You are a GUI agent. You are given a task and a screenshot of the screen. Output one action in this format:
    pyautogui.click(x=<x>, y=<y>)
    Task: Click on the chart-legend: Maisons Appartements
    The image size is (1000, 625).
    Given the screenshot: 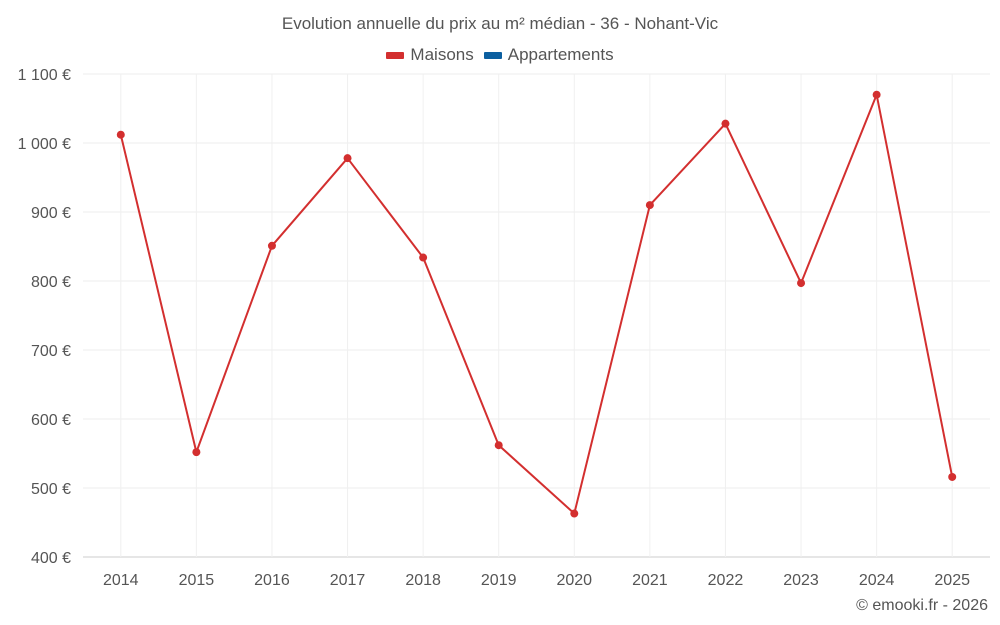 What is the action you would take?
    pyautogui.click(x=500, y=55)
    